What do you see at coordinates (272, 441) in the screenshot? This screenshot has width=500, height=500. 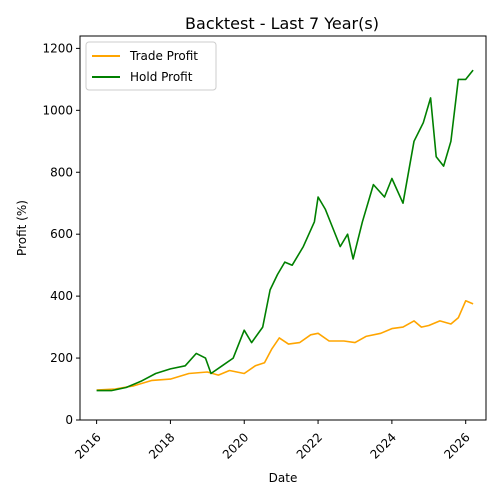 I see `x-axis-ticks: 2016 2018 2020 2022 2024 2026` at bounding box center [272, 441].